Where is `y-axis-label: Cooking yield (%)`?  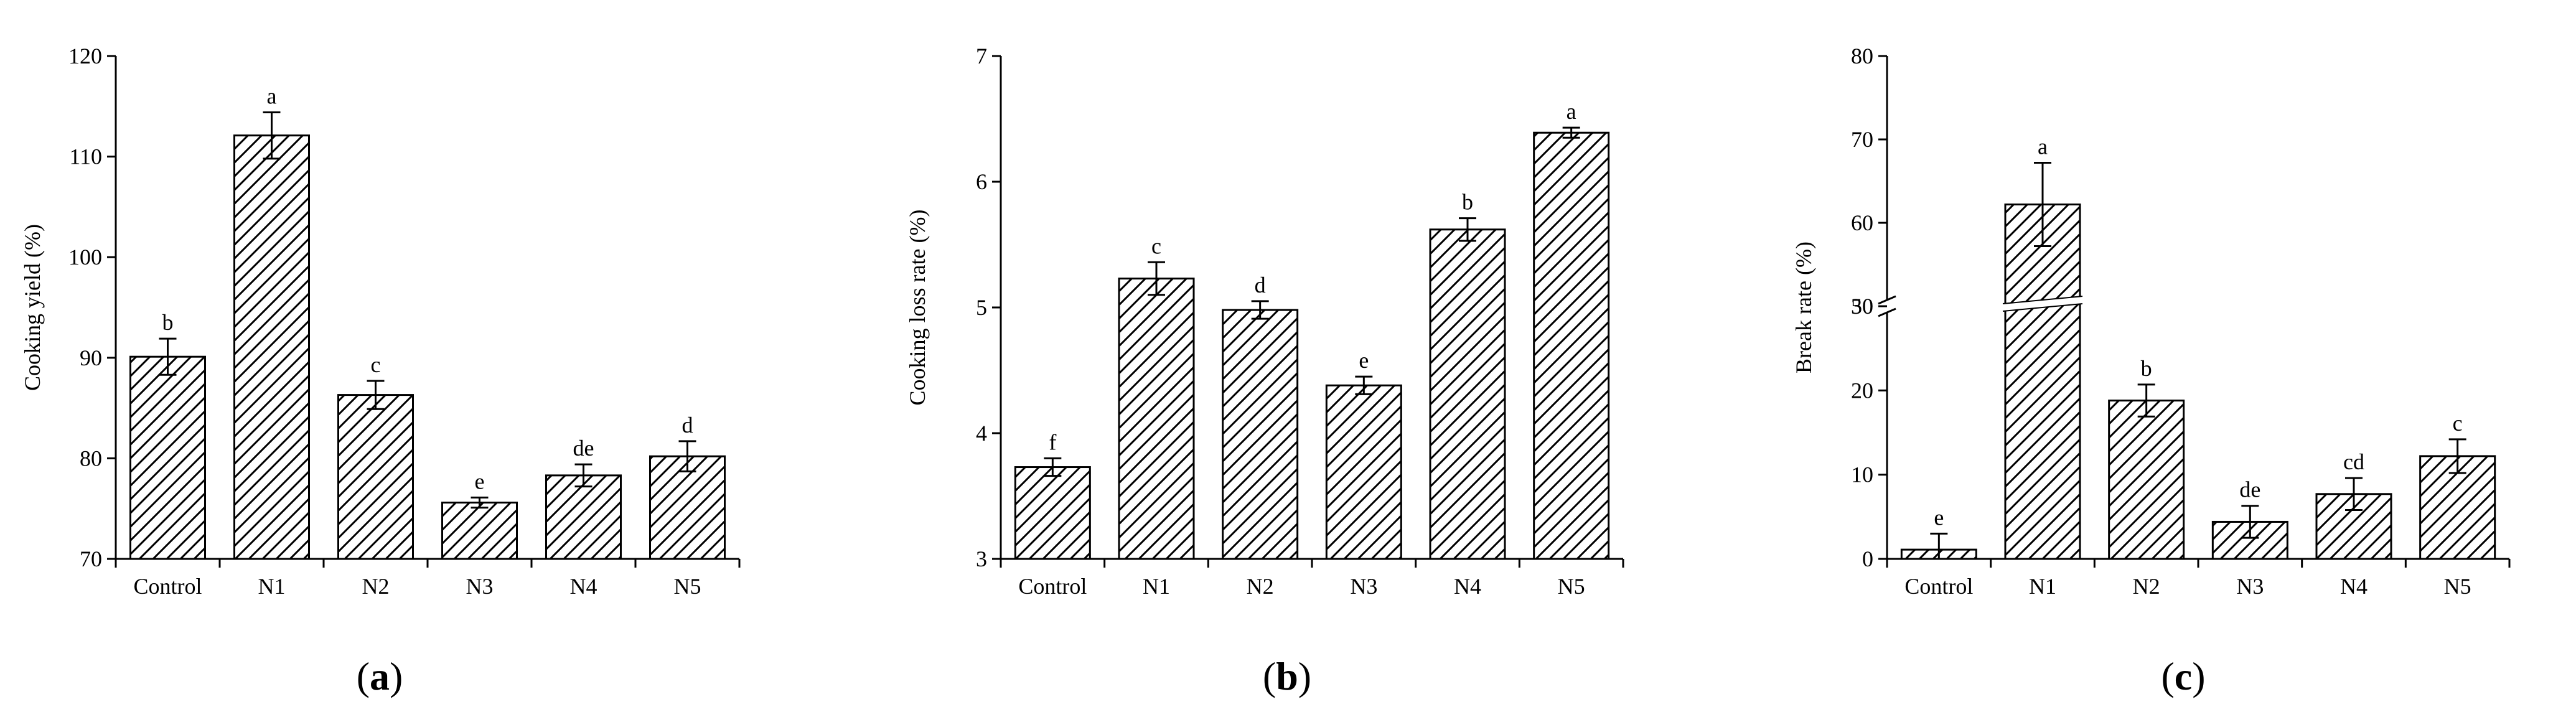
y-axis-label: Cooking yield (%) is located at coordinates (32, 307).